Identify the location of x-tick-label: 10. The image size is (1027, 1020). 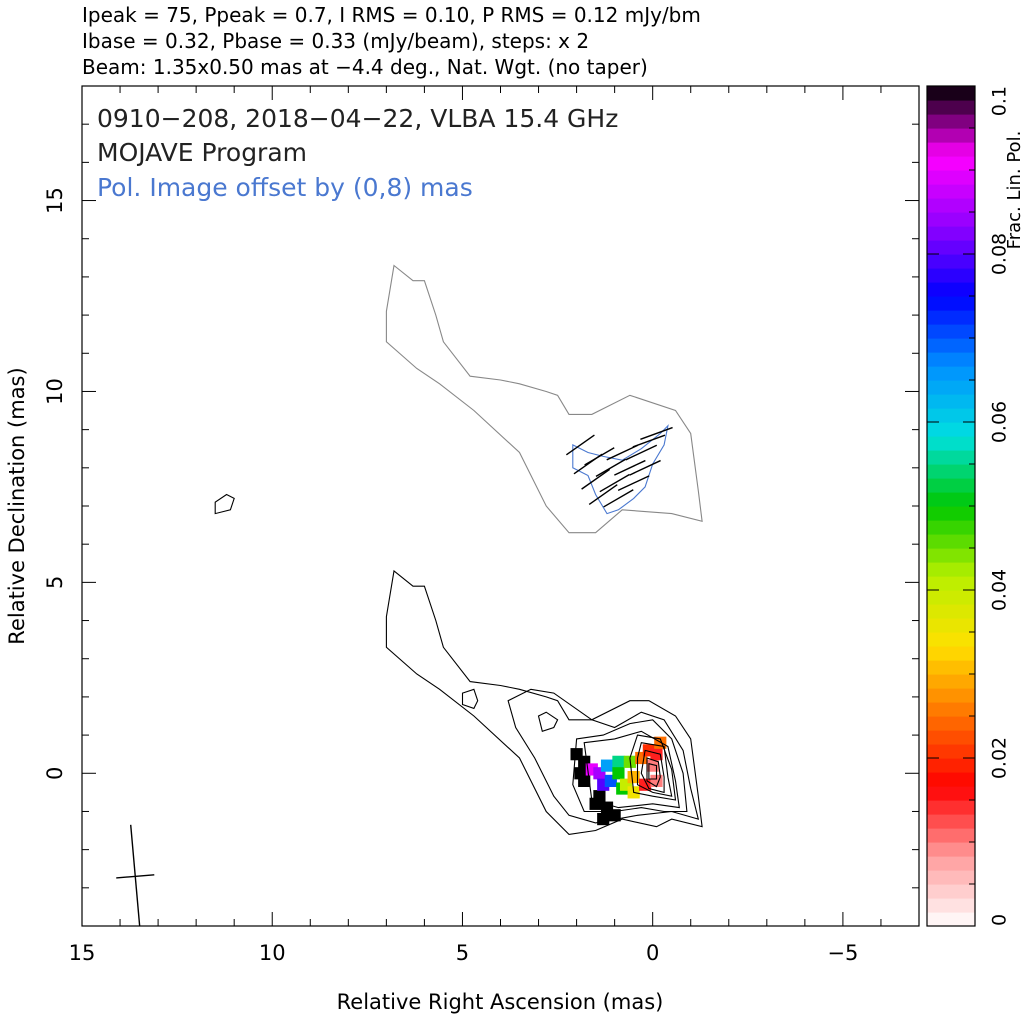
(272, 953).